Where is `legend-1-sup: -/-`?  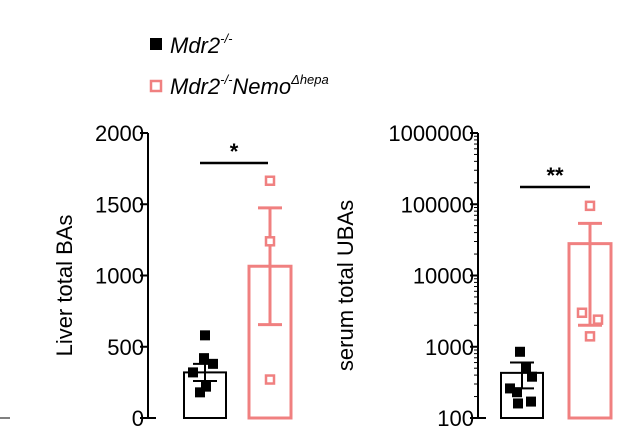
legend-1-sup: -/- is located at coordinates (226, 38).